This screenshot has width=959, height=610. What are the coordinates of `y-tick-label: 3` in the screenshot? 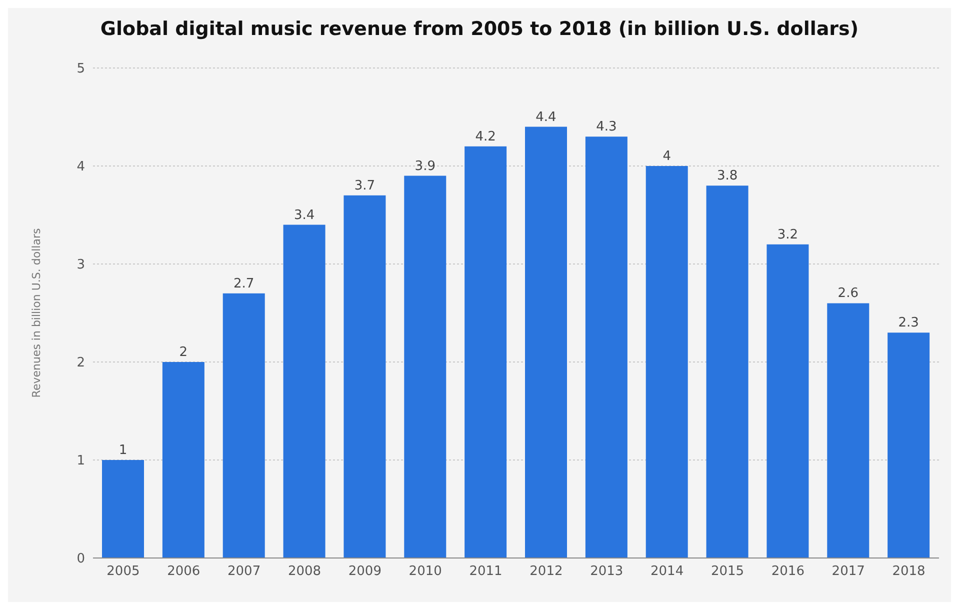 It's located at (80, 265).